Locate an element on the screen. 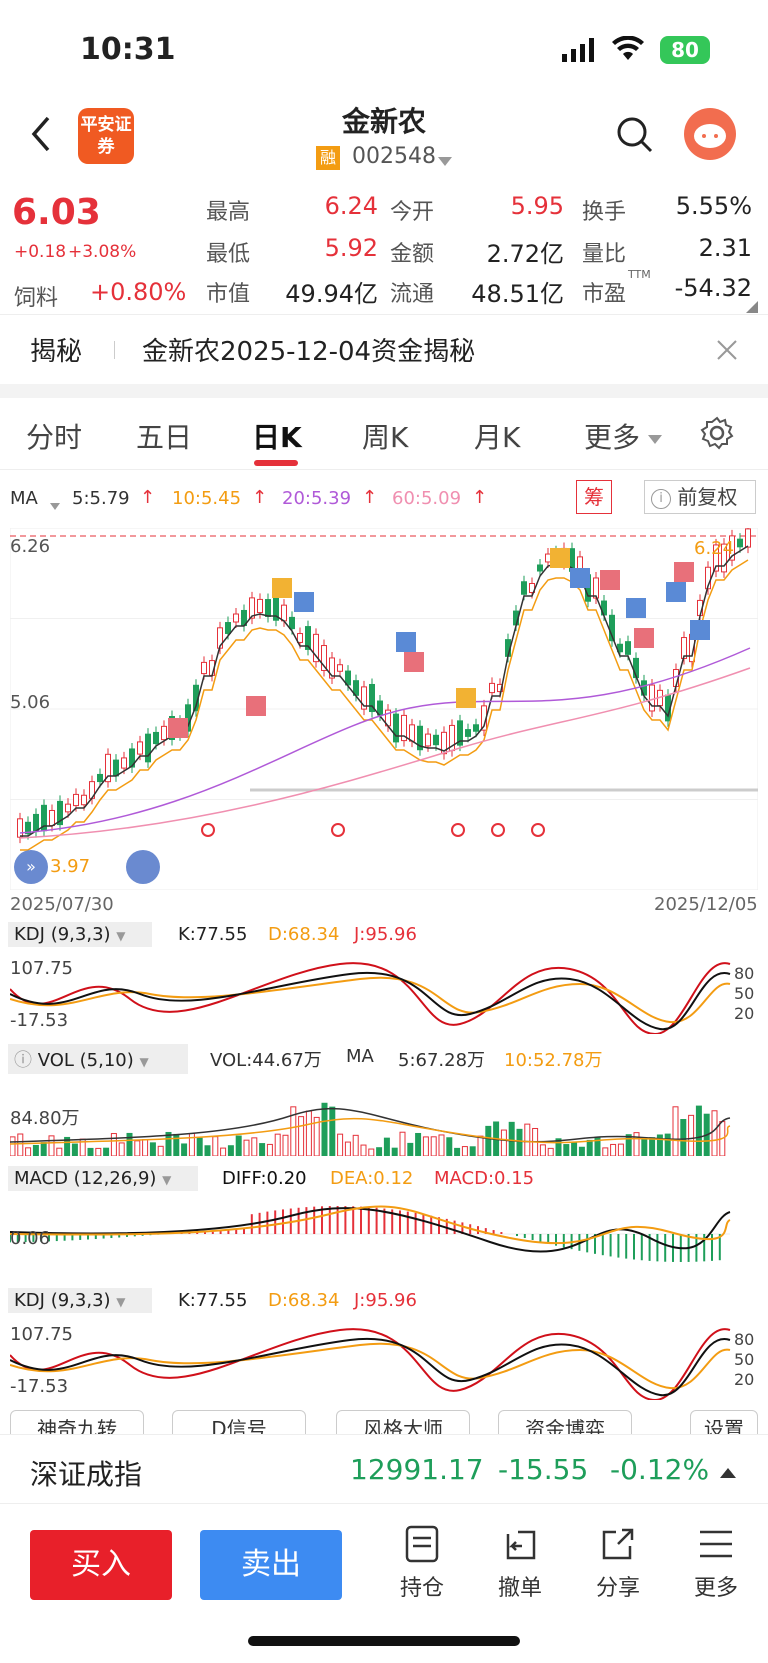 This screenshot has width=768, height=1663. kdj-j-line is located at coordinates (370, 1364).